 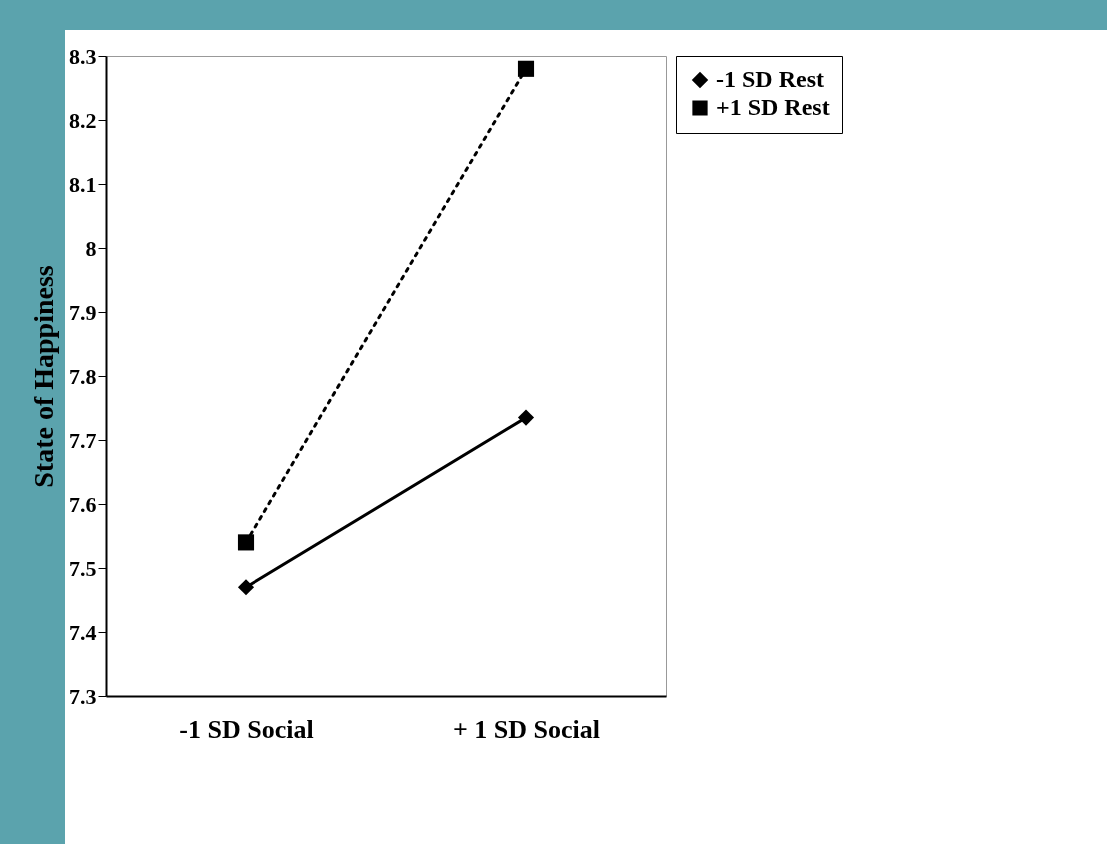 What do you see at coordinates (43, 376) in the screenshot?
I see `y-axis-title: State of Happiness` at bounding box center [43, 376].